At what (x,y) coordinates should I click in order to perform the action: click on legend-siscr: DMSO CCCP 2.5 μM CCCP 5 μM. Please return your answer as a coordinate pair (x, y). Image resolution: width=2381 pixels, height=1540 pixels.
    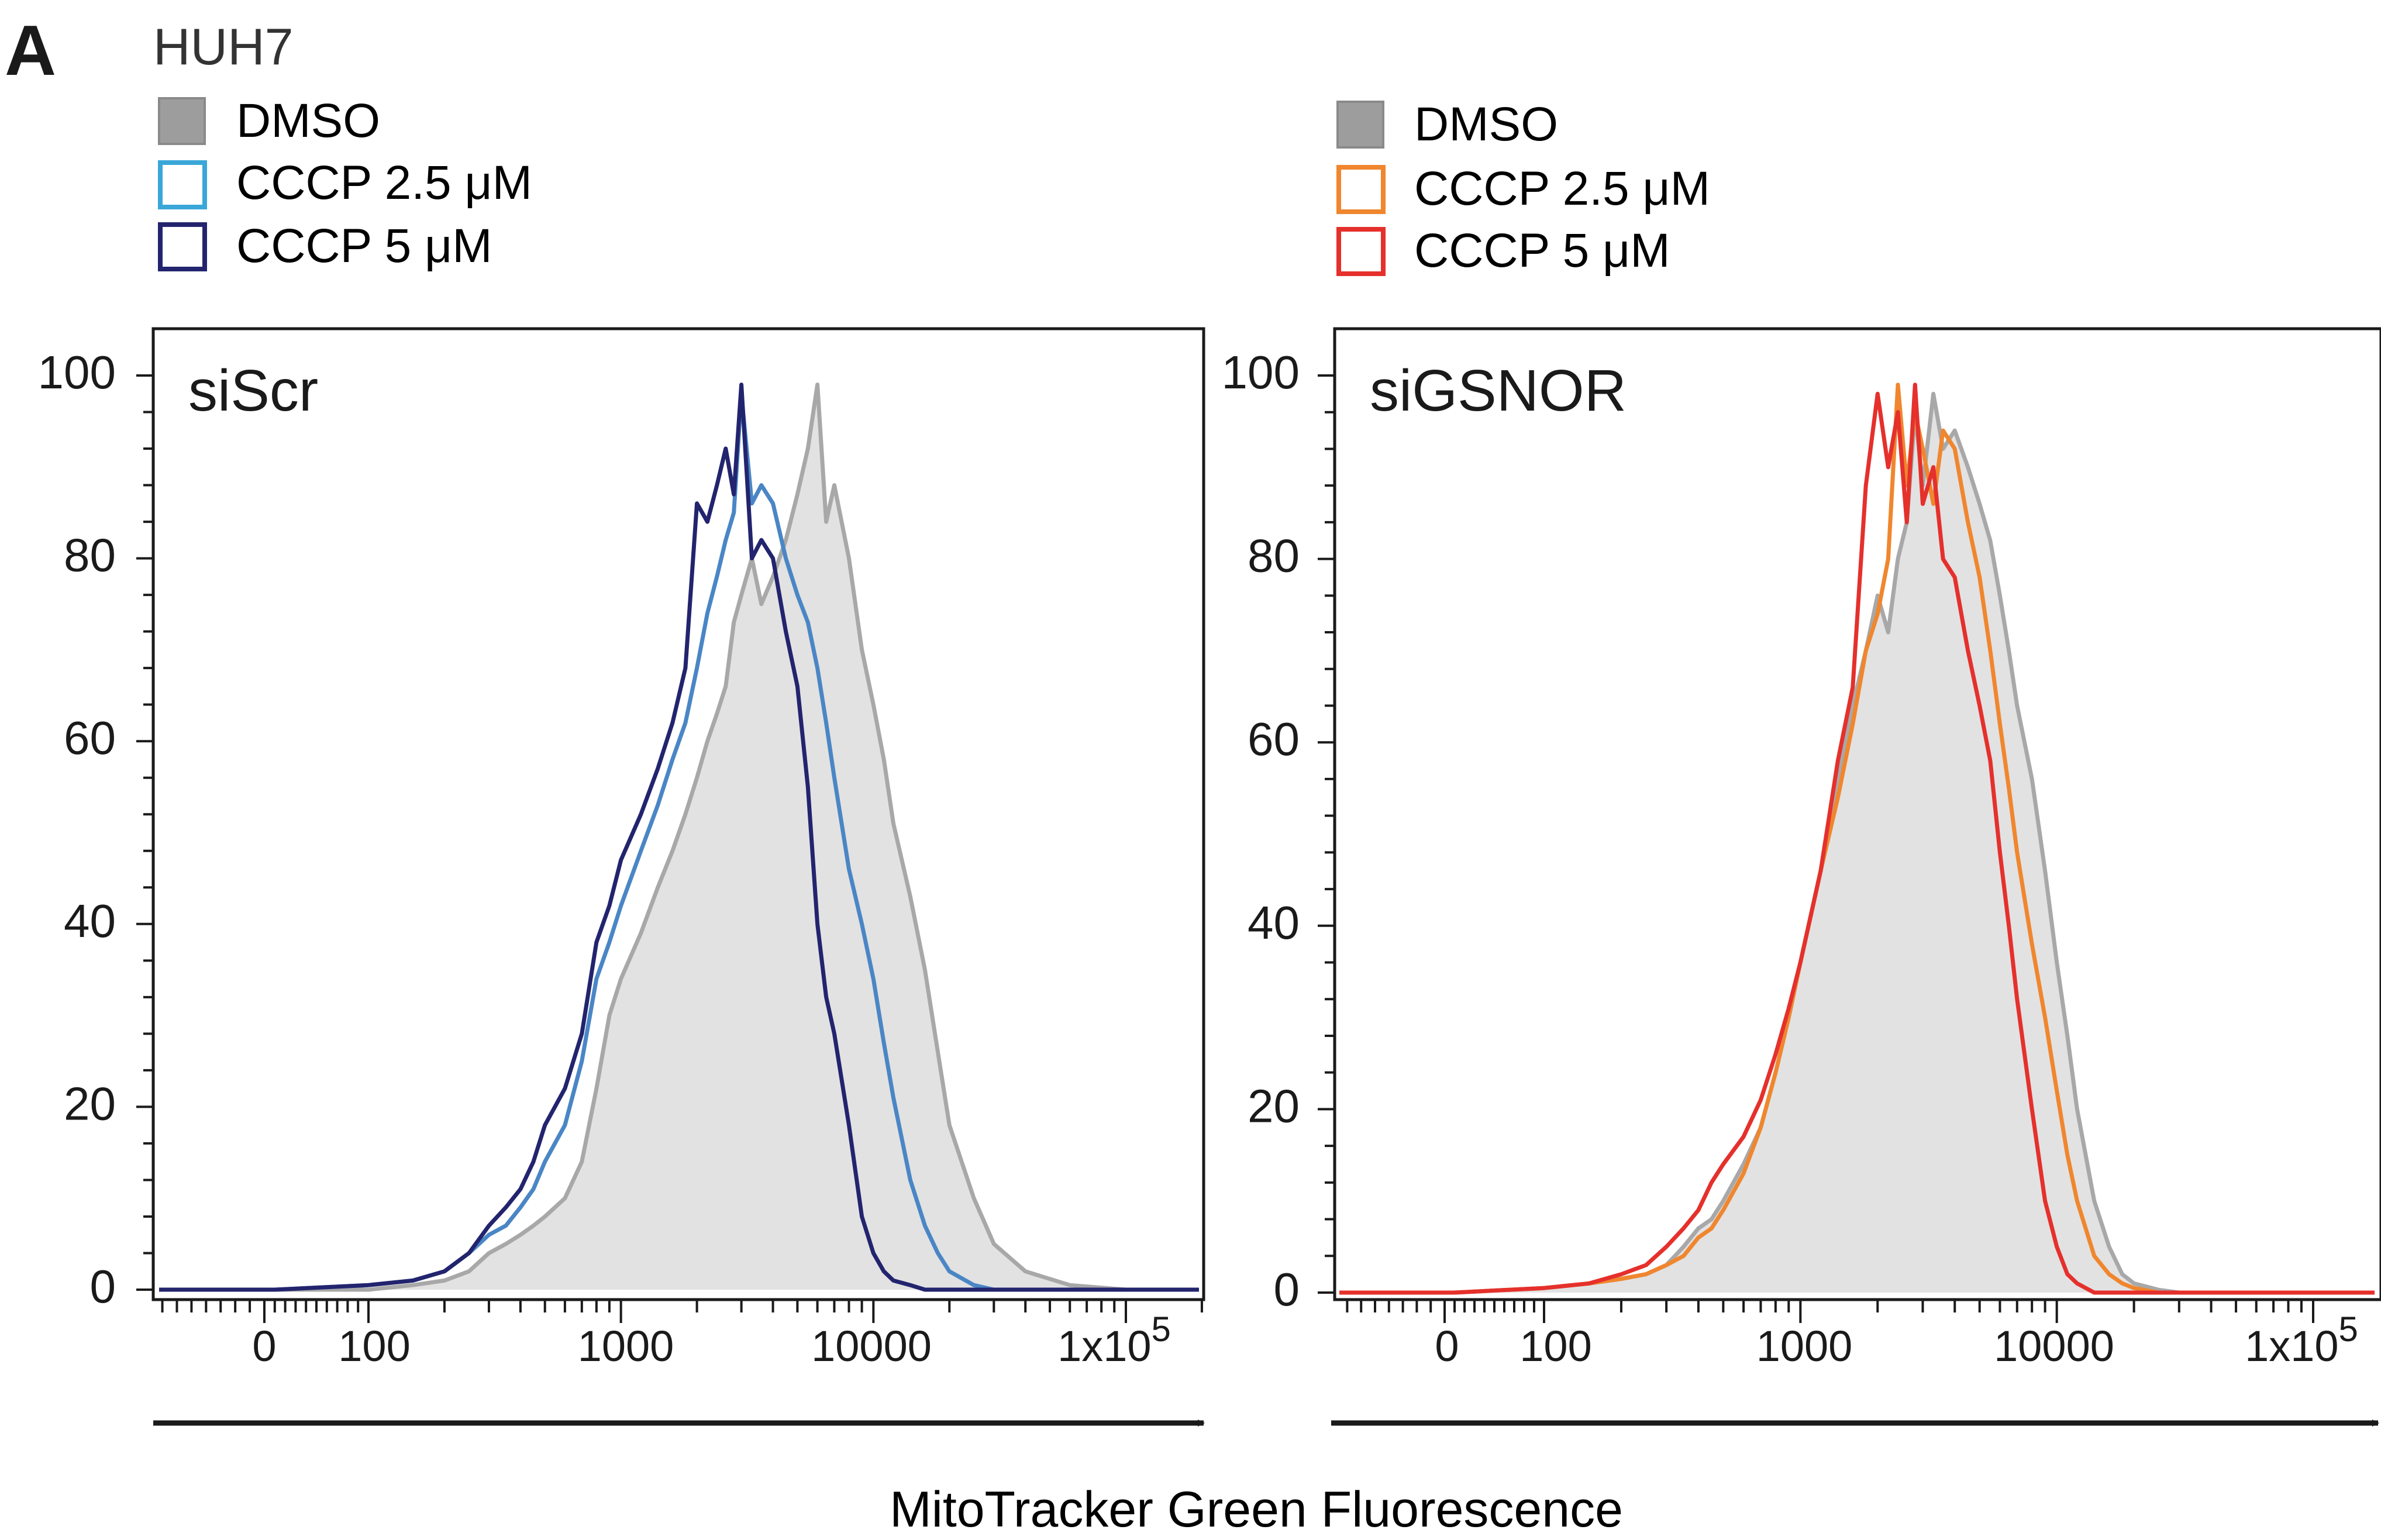
    Looking at the image, I should click on (345, 183).